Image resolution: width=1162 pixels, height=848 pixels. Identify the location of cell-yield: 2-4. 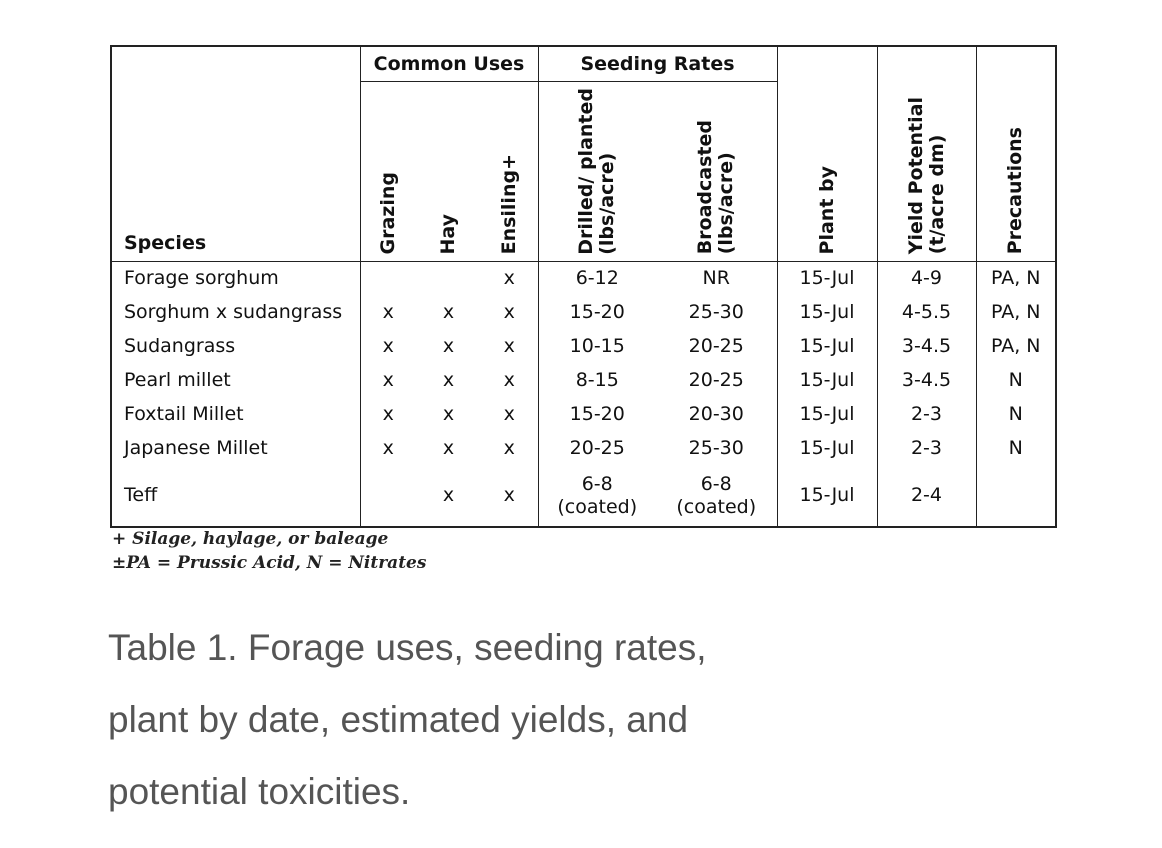
(926, 496).